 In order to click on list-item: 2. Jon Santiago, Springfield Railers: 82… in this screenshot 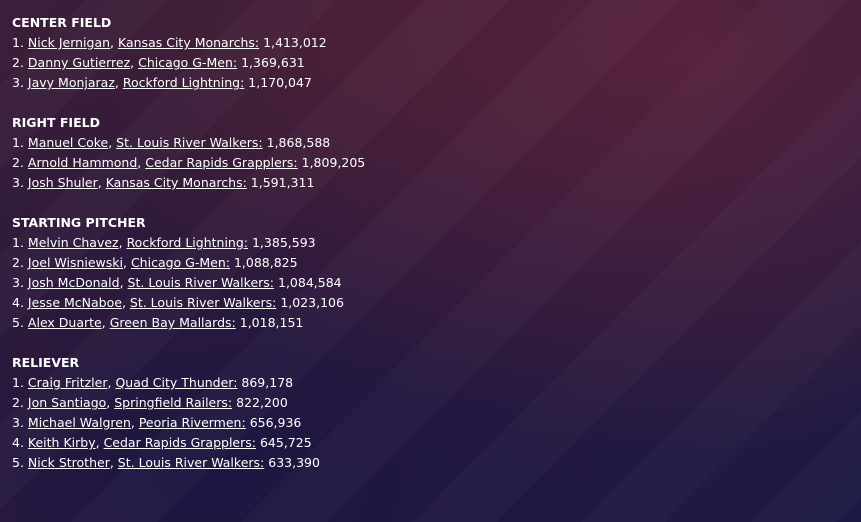, I will do `click(150, 402)`.